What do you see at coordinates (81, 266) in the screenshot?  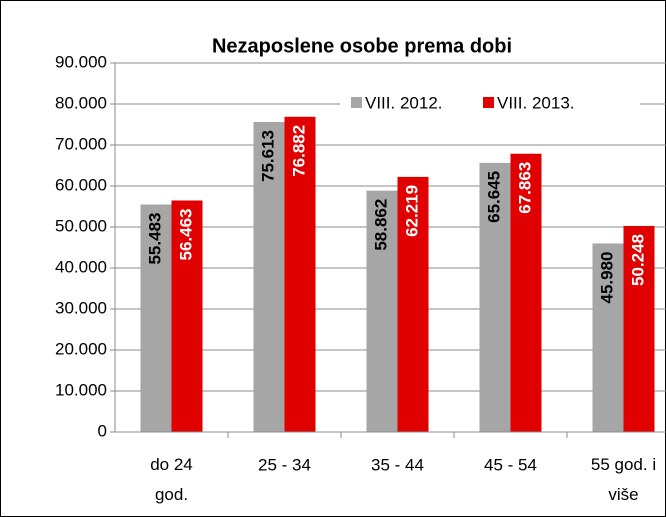 I see `y-tick-label: 40.000` at bounding box center [81, 266].